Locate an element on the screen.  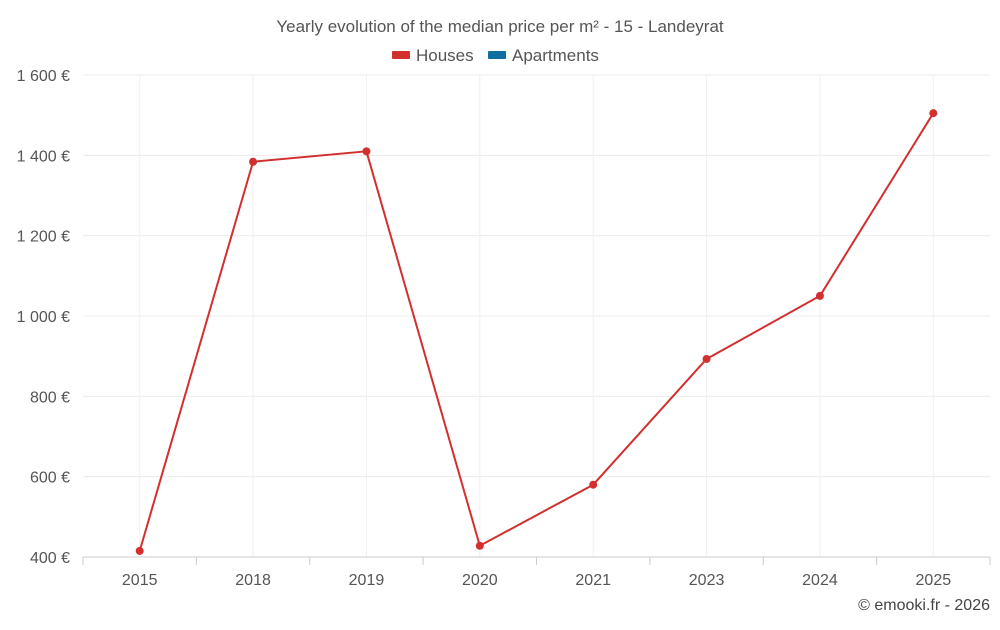
y-tick-label: 800 € is located at coordinates (50, 397).